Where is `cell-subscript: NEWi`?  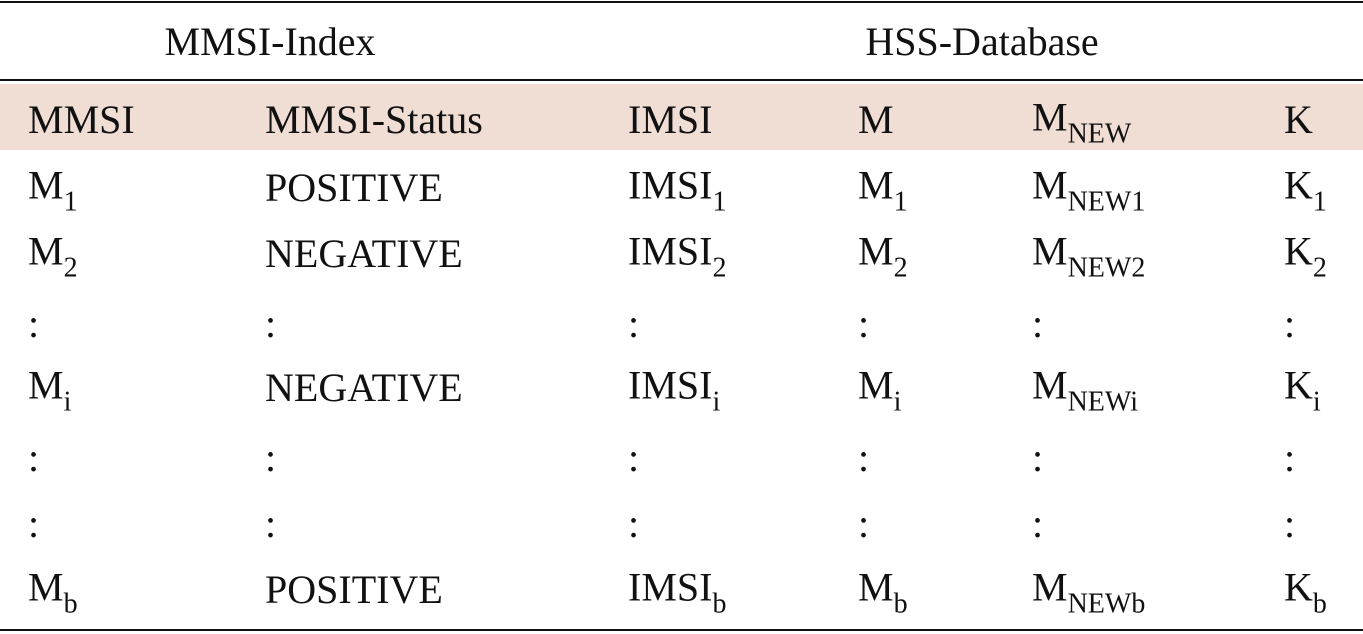 cell-subscript: NEWi is located at coordinates (1102, 402).